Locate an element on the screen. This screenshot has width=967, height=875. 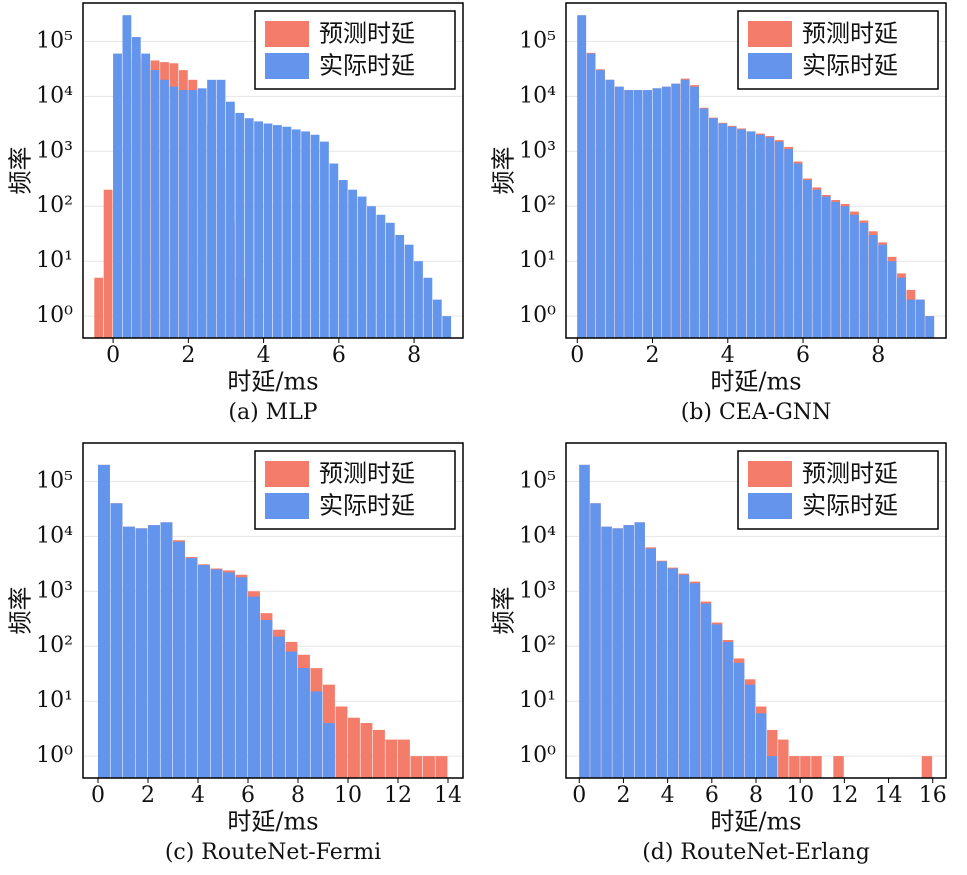
x-tick-label: 6 is located at coordinates (712, 795).